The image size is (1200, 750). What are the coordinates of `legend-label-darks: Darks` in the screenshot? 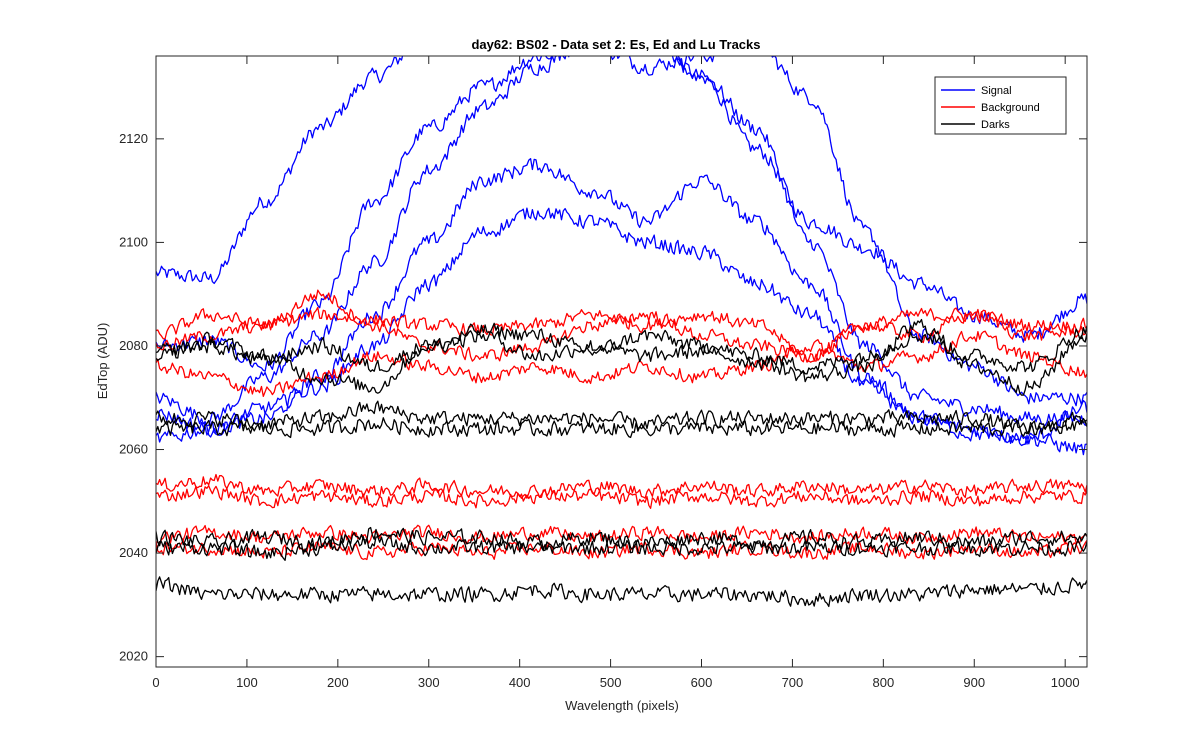 It's located at (995, 125).